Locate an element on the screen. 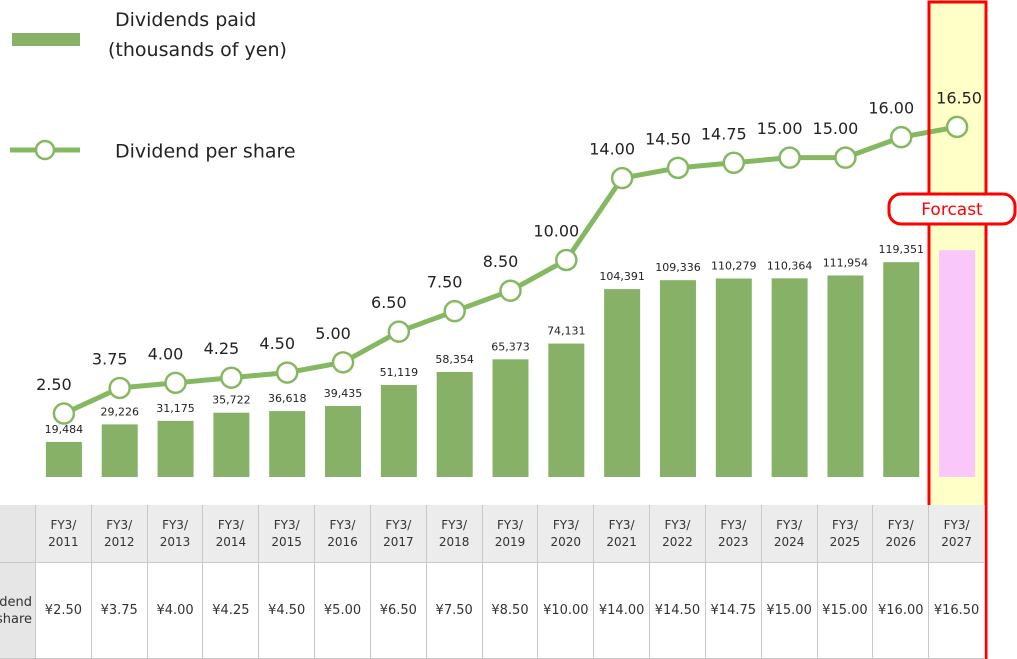 Image resolution: width=1017 pixels, height=659 pixels. data-label: 119,351 is located at coordinates (902, 249).